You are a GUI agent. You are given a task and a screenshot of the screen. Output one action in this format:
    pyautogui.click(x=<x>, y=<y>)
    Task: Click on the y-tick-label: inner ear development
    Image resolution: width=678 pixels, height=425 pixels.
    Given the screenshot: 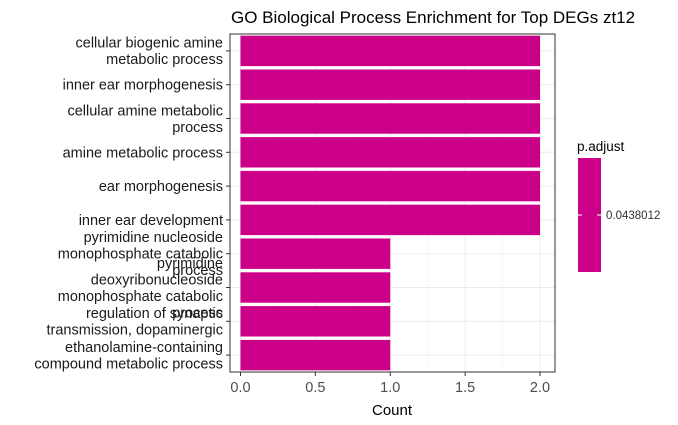 What is the action you would take?
    pyautogui.click(x=151, y=221)
    